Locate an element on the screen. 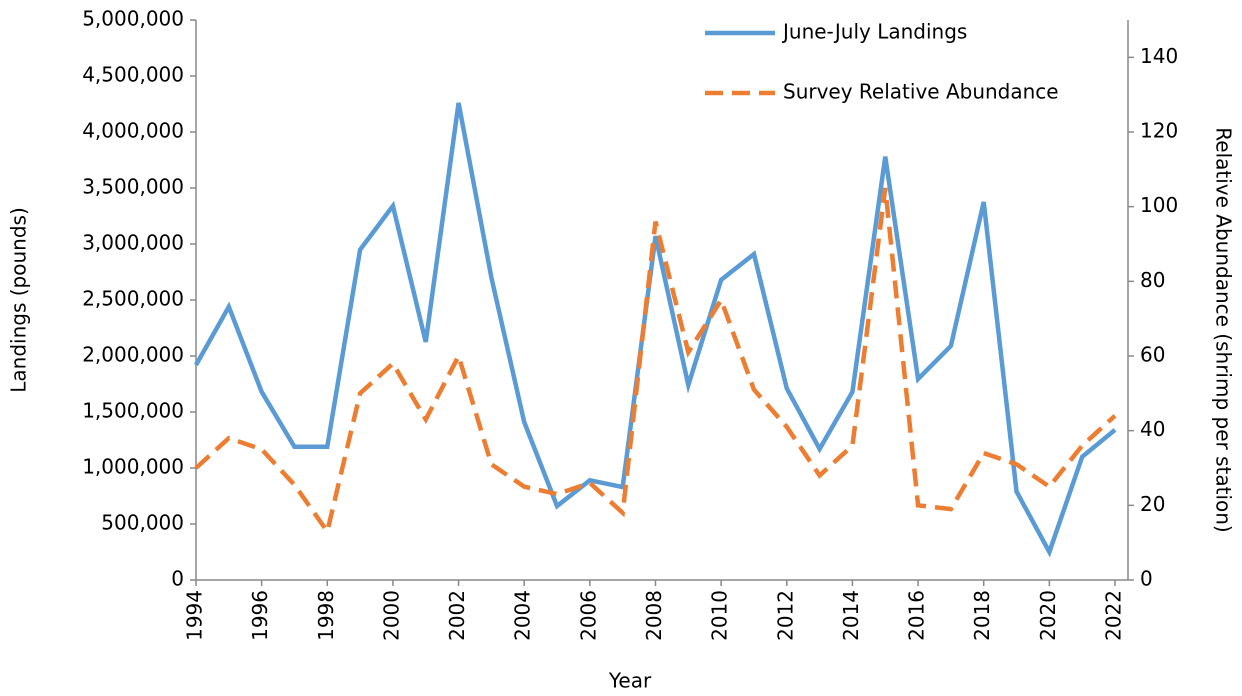 This screenshot has width=1242, height=696. x-tick-label: 2002 is located at coordinates (457, 615).